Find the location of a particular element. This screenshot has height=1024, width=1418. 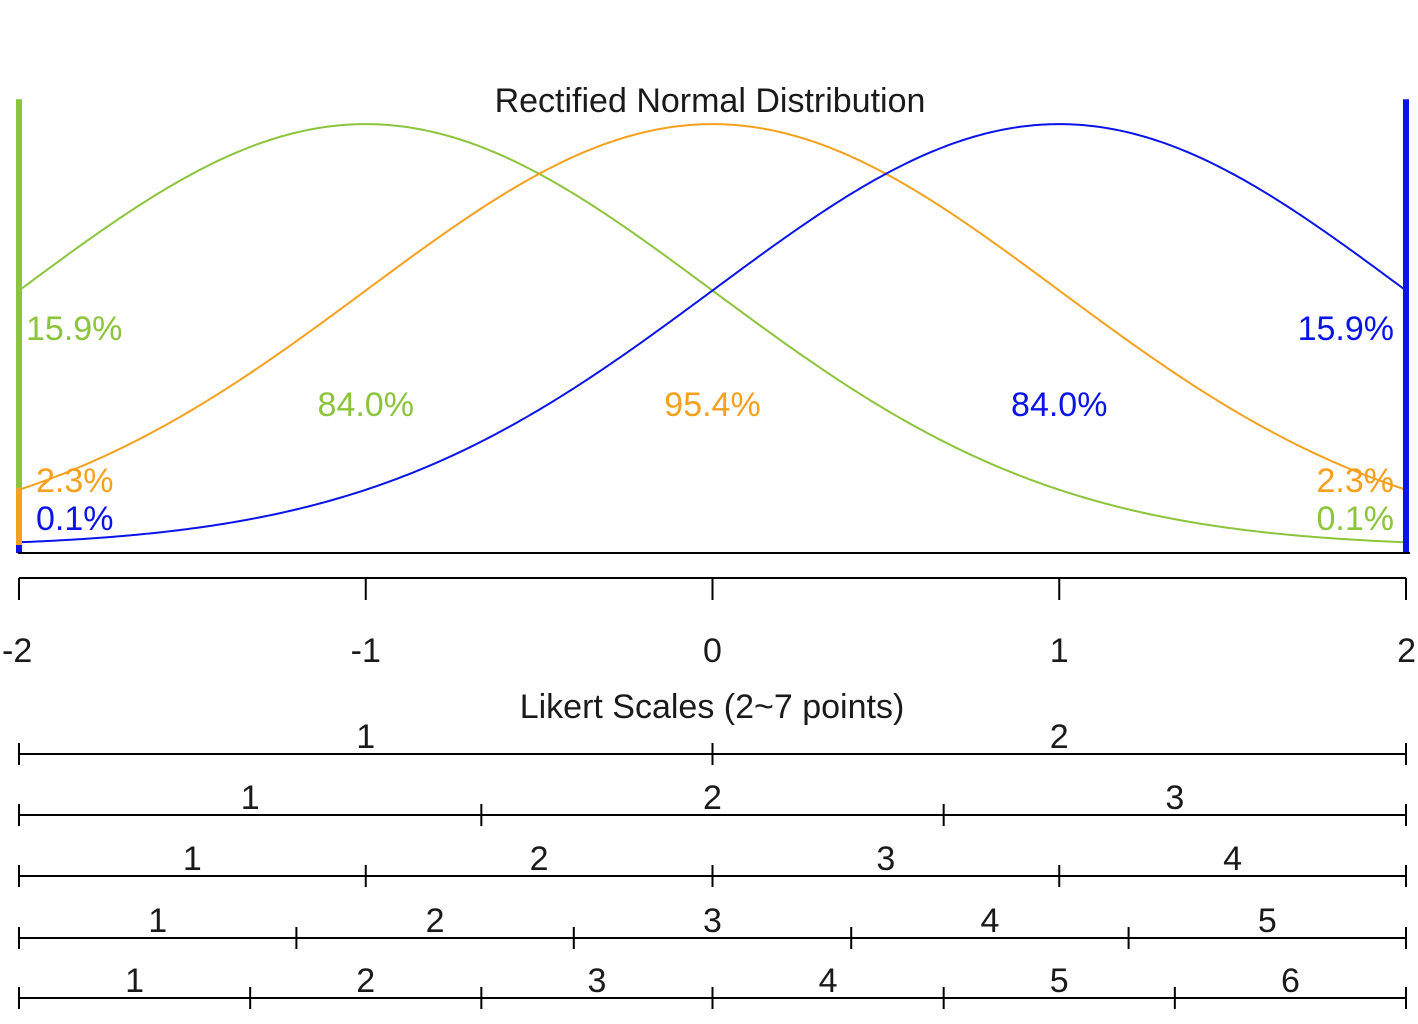

likert-scale-7: 1 2 3 4 5 6 7 is located at coordinates (713, 1023).